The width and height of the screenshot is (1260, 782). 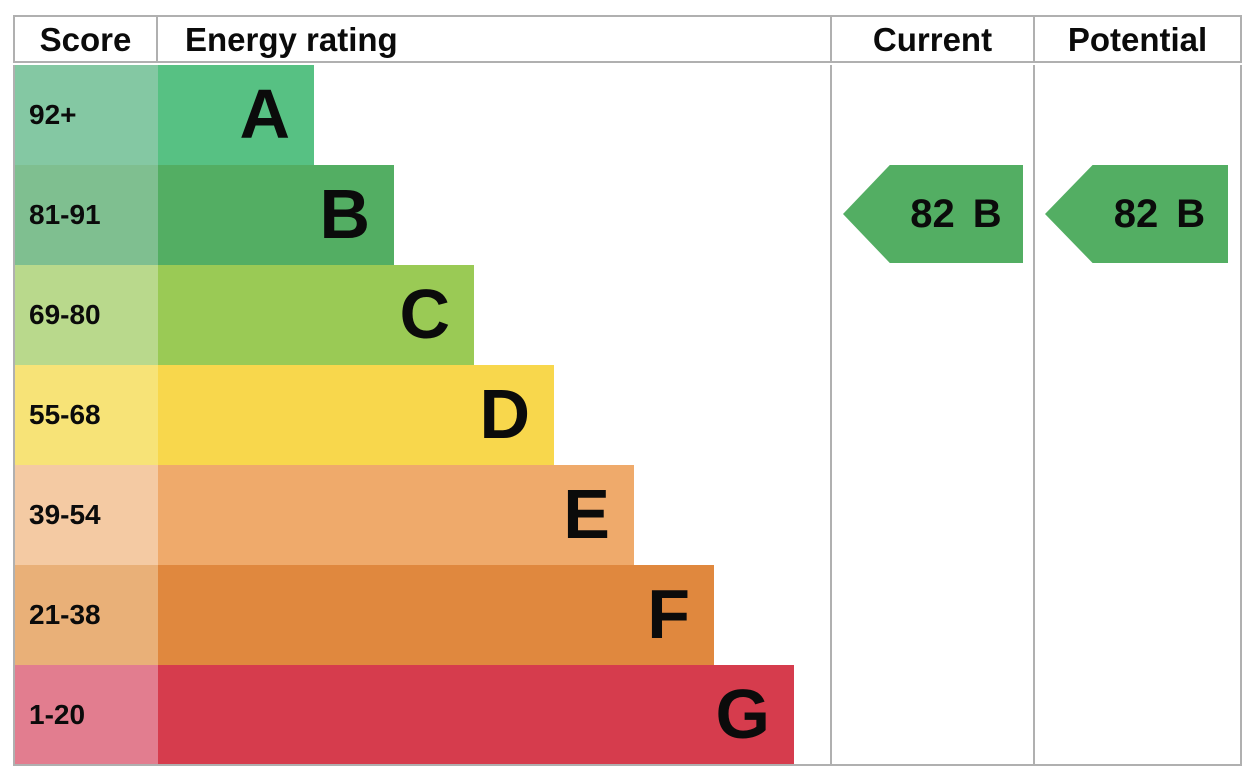 I want to click on band-bar-f: F, so click(x=436, y=615).